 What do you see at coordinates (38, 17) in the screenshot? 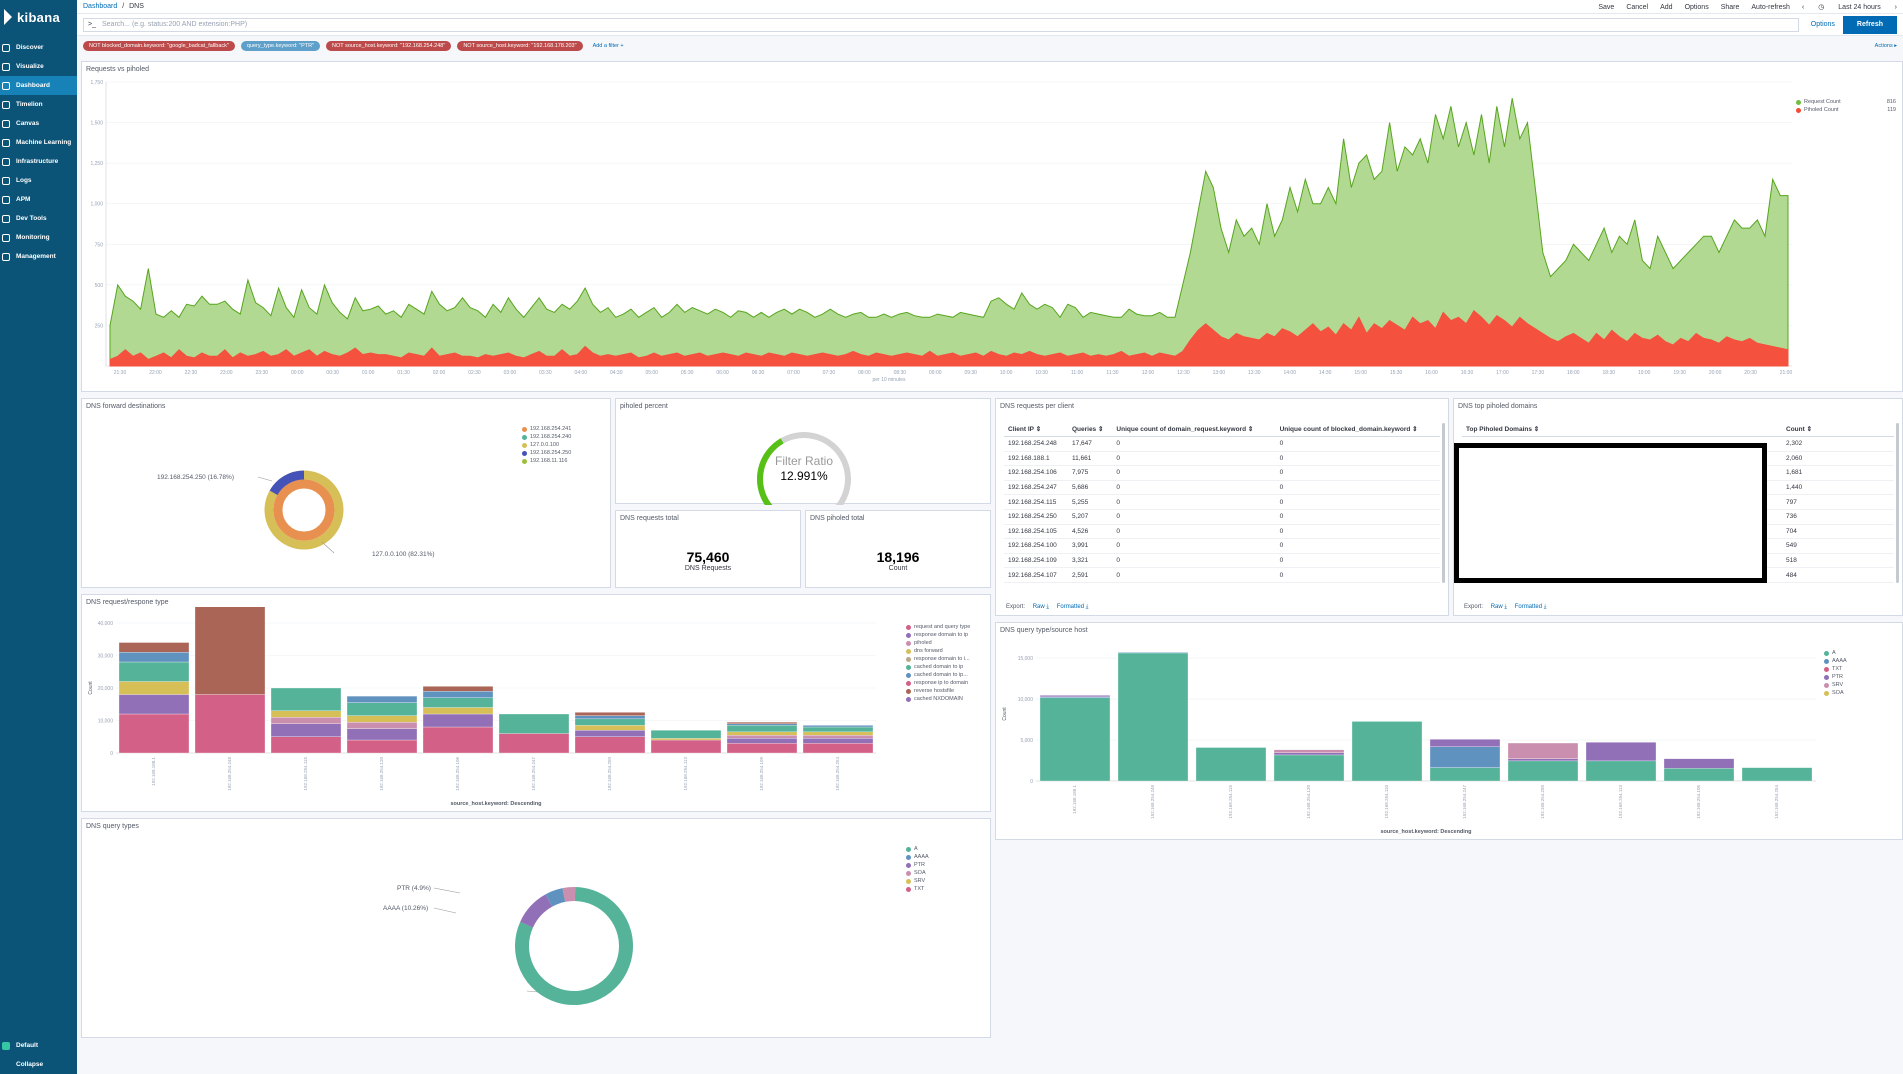
I see `kibana-logo: kibana` at bounding box center [38, 17].